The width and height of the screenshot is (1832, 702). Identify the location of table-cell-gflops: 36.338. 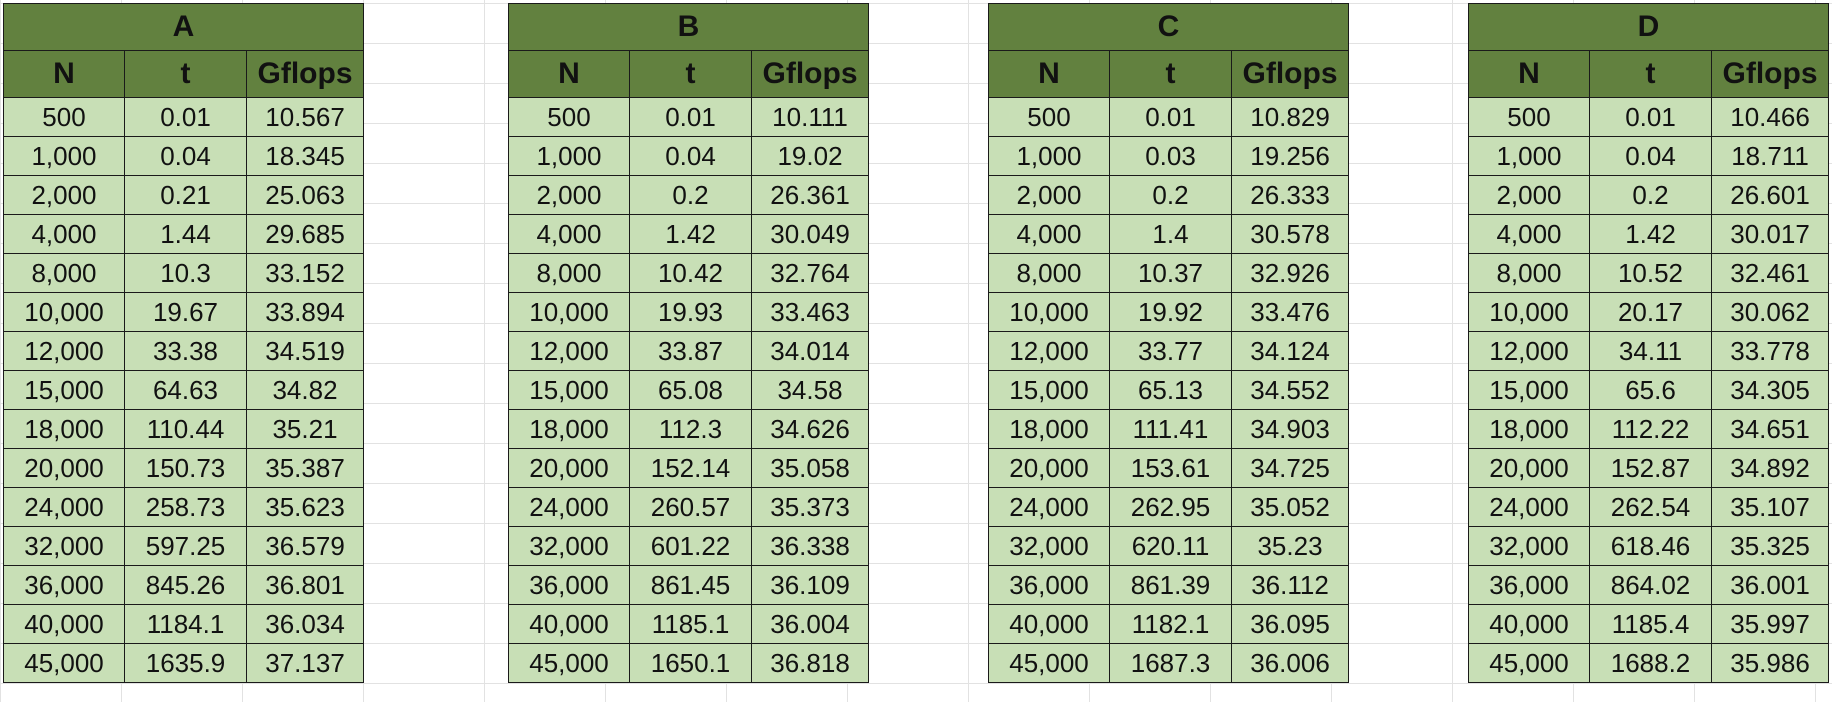
(810, 546).